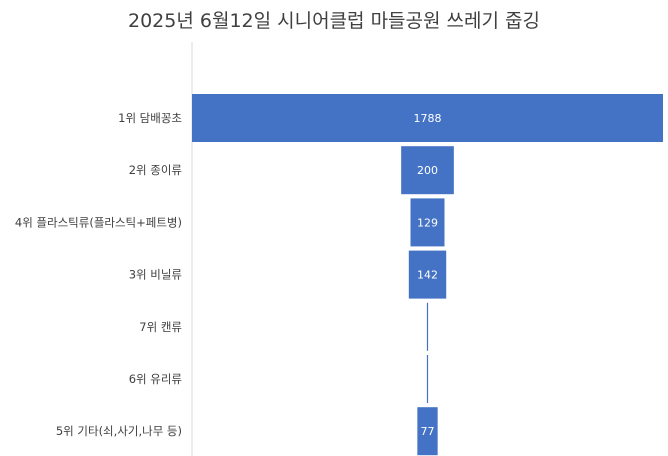 The width and height of the screenshot is (668, 456). I want to click on category-label-3: 4위 플라스틱류(플라스틱+페트병), so click(98, 222).